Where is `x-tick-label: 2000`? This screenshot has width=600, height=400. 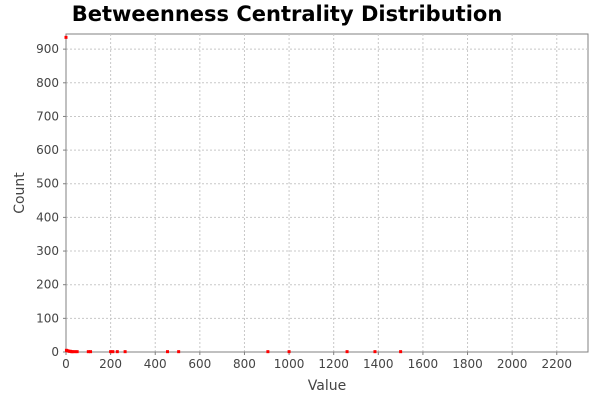 x-tick-label: 2000 is located at coordinates (512, 364).